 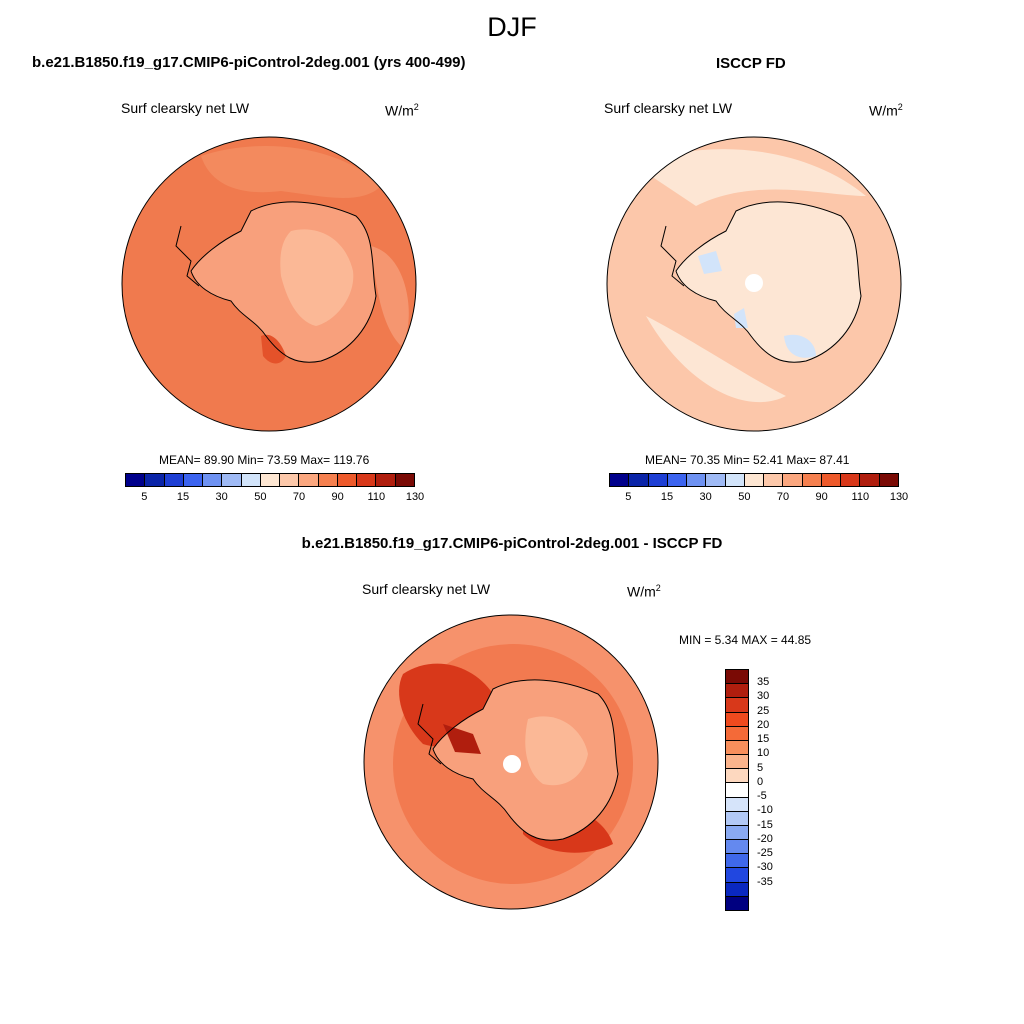 I want to click on obs-stats: MEAN= 70.35 Min= 52.41 Max= 87.41, so click(x=747, y=460).